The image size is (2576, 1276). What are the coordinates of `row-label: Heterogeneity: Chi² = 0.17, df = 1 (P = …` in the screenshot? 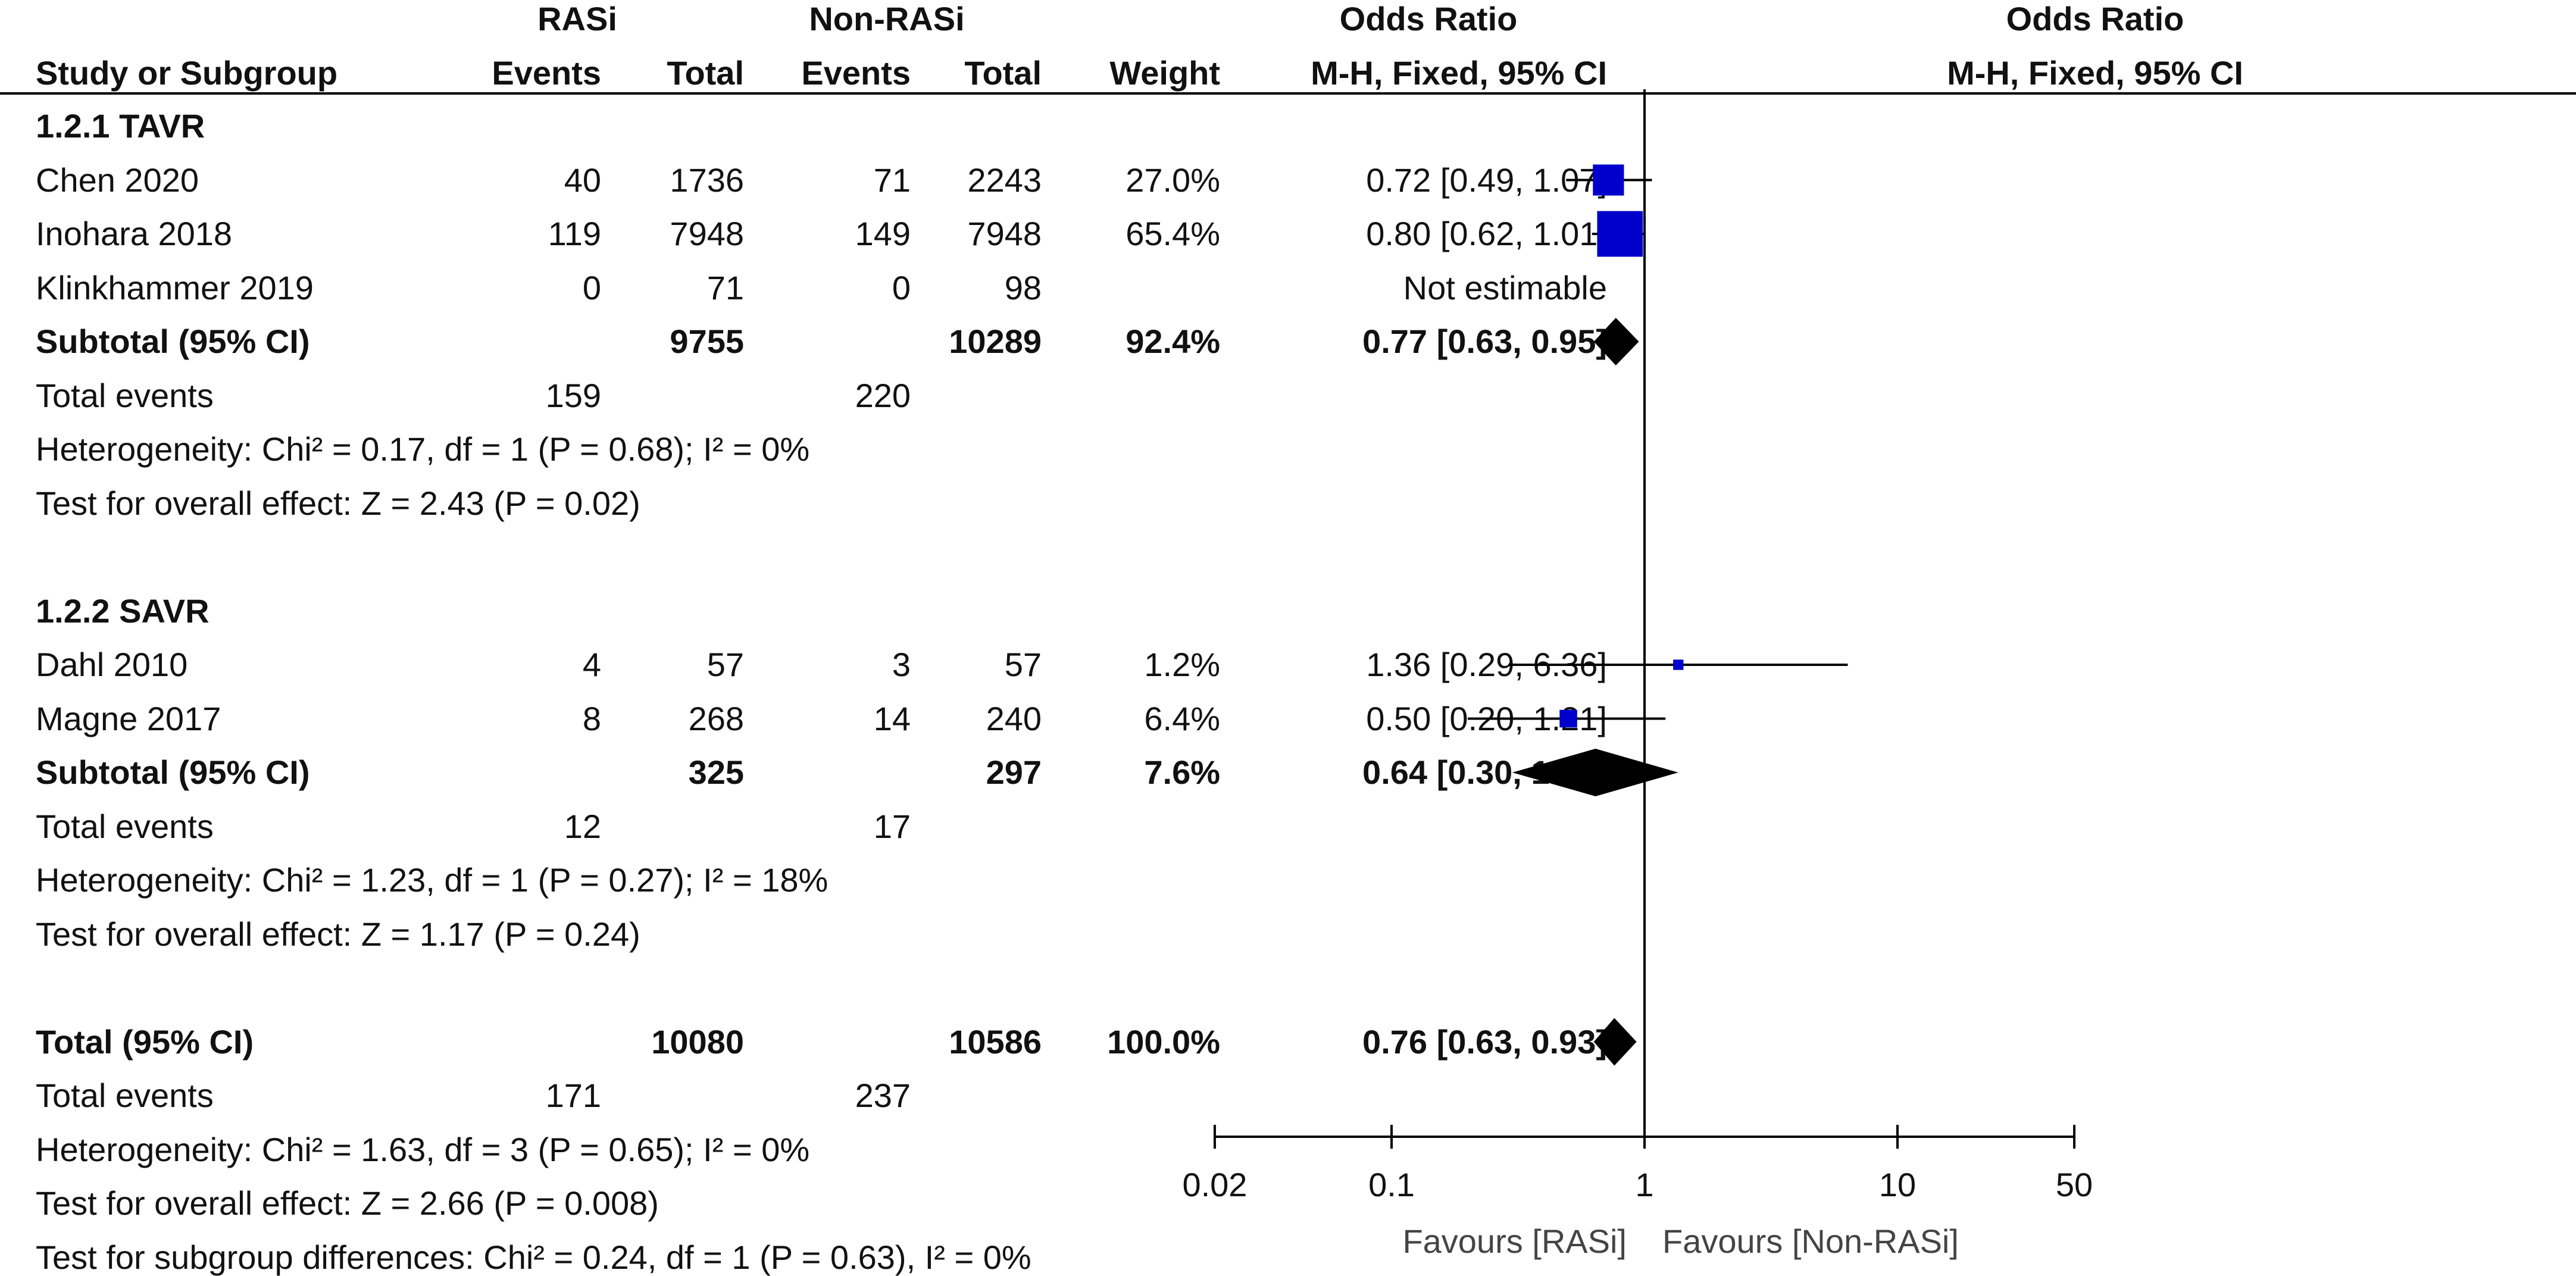 It's located at (423, 449).